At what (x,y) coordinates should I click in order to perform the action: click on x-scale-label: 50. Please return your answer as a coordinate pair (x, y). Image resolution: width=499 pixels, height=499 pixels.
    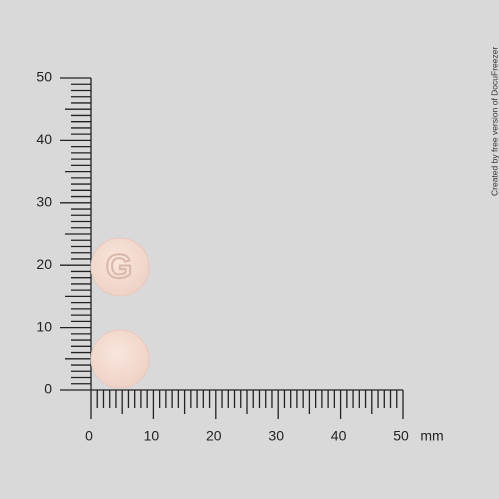
    Looking at the image, I should click on (401, 436).